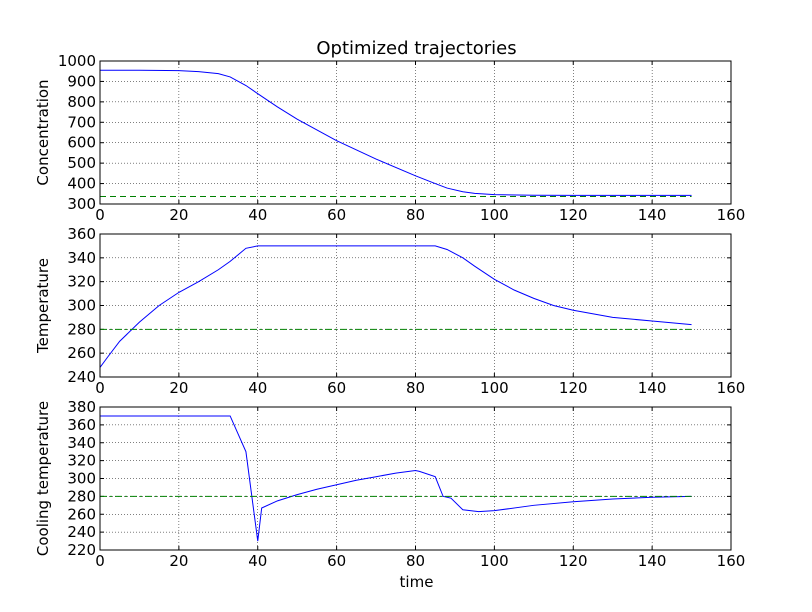 The image size is (812, 612). Describe the element at coordinates (81, 184) in the screenshot. I see `y-tick-label: 400` at that location.